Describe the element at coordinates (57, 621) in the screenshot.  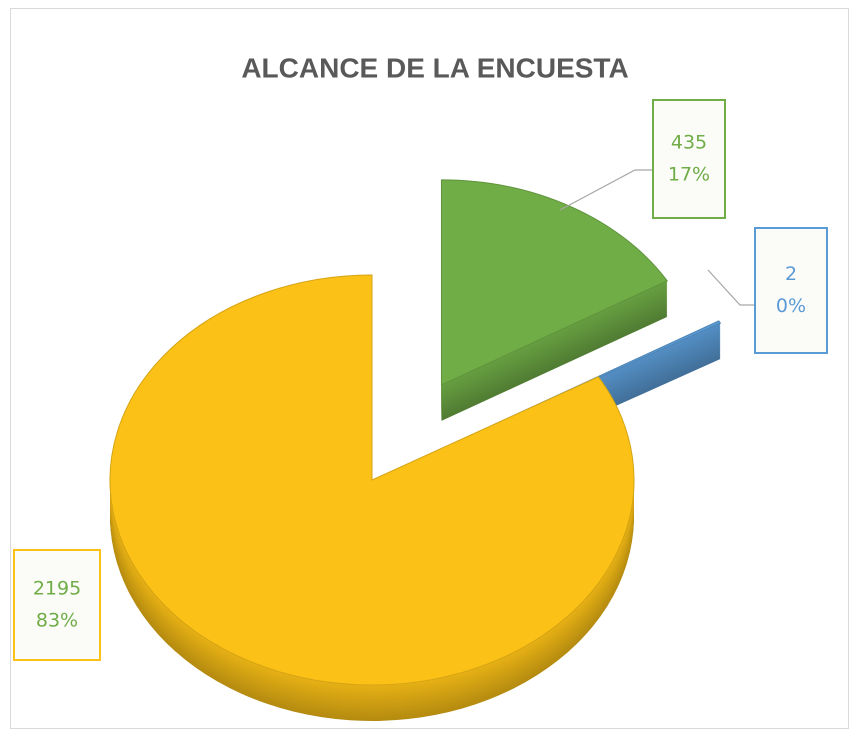
I see `percent-label: 83%` at that location.